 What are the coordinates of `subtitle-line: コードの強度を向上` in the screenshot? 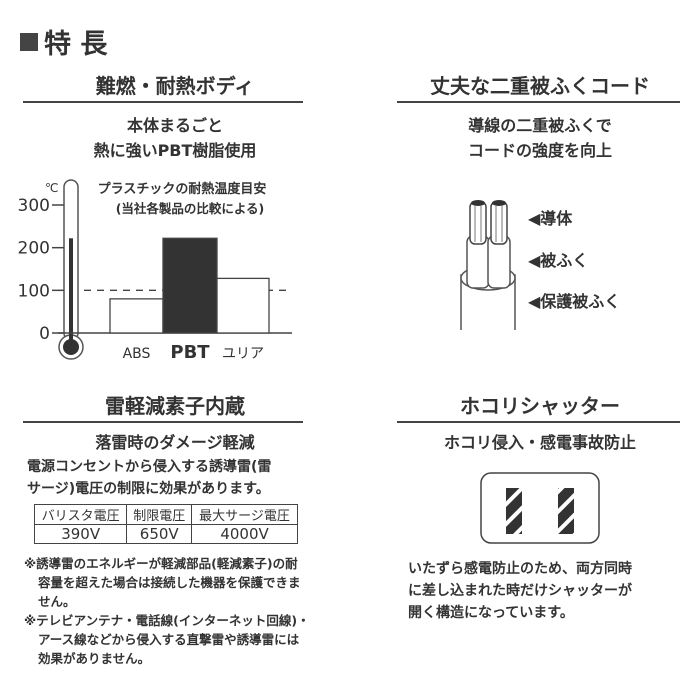 It's located at (539, 150).